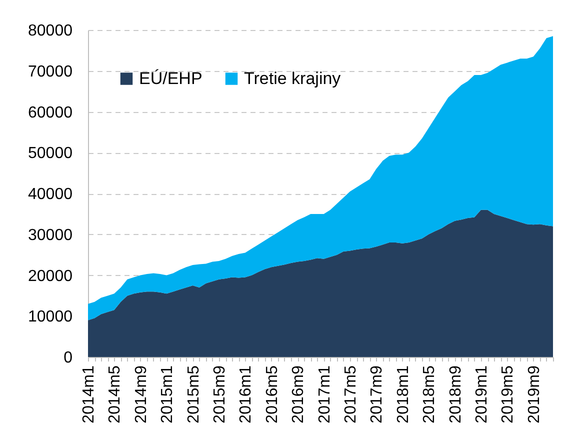  What do you see at coordinates (481, 394) in the screenshot?
I see `x-tick-label: 2019m1` at bounding box center [481, 394].